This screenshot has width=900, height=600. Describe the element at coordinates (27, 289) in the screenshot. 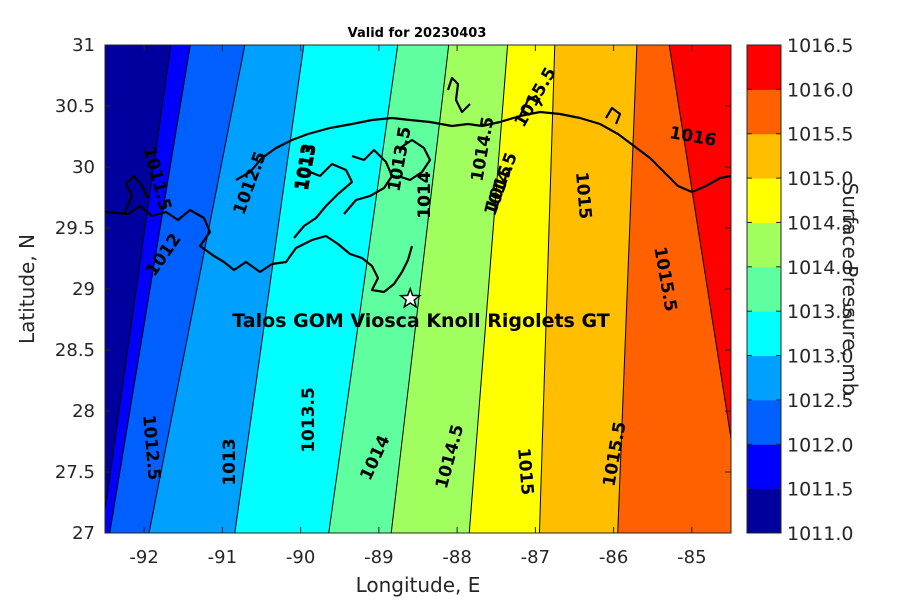

I see `y-axis-label: Latitude, N` at that location.